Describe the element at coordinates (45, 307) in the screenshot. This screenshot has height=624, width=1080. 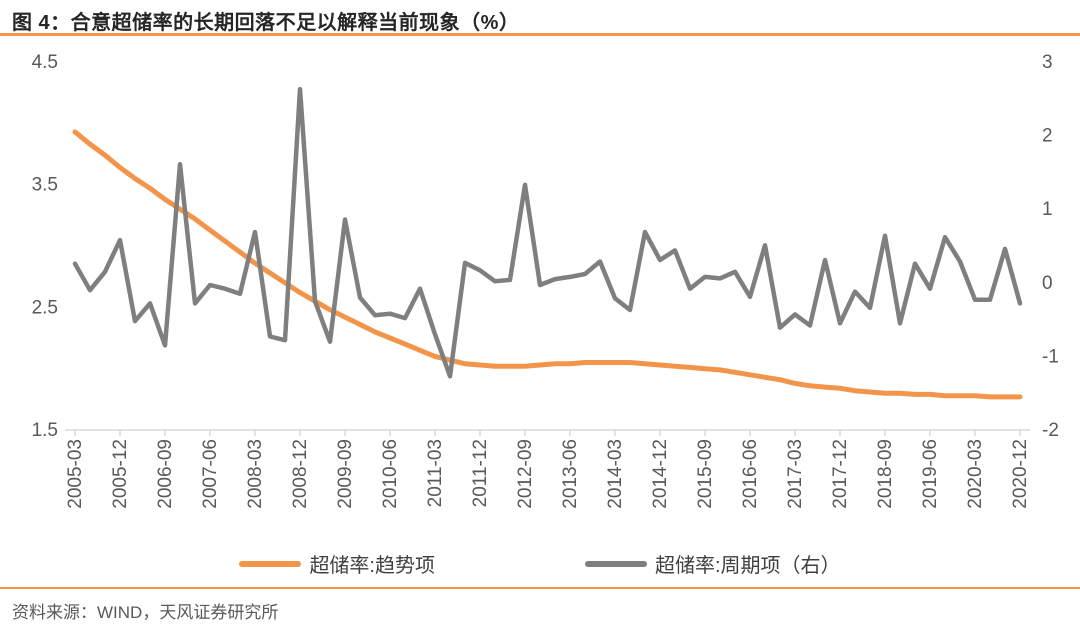
I see `left-axis-label: 2.5` at that location.